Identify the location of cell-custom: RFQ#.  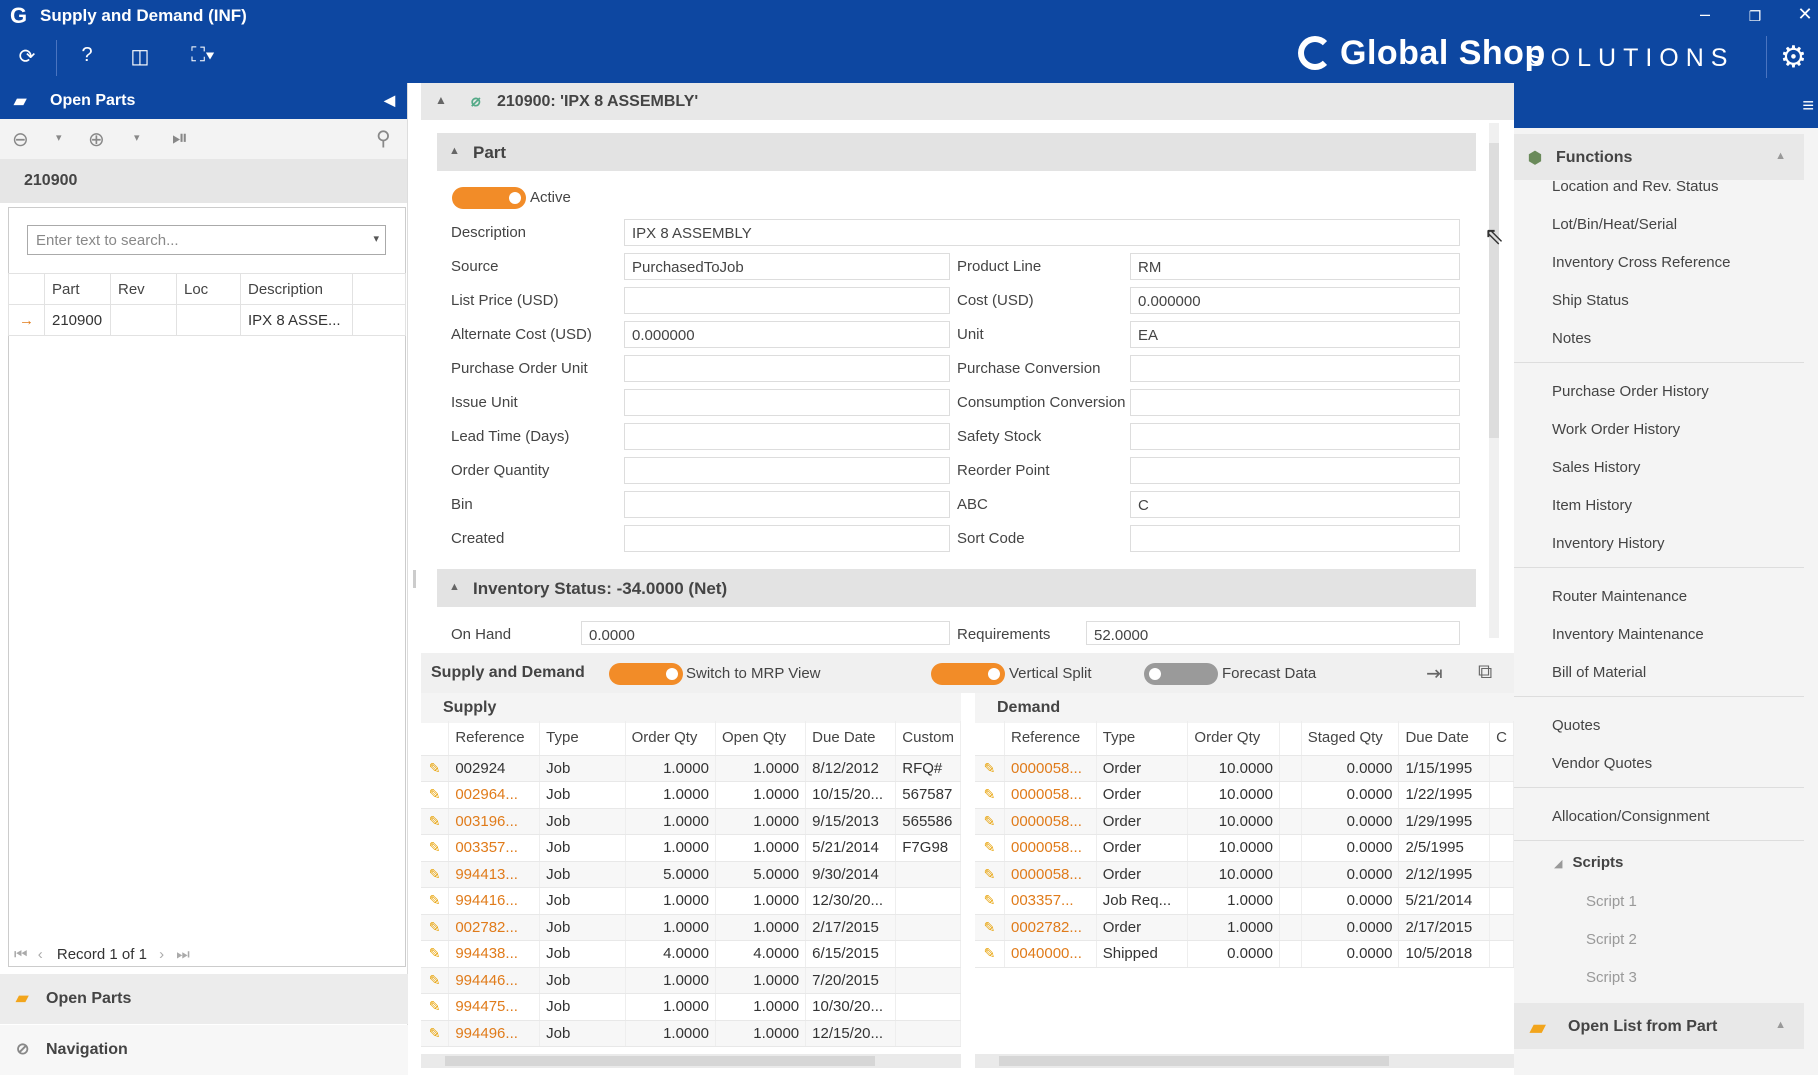
(928, 768).